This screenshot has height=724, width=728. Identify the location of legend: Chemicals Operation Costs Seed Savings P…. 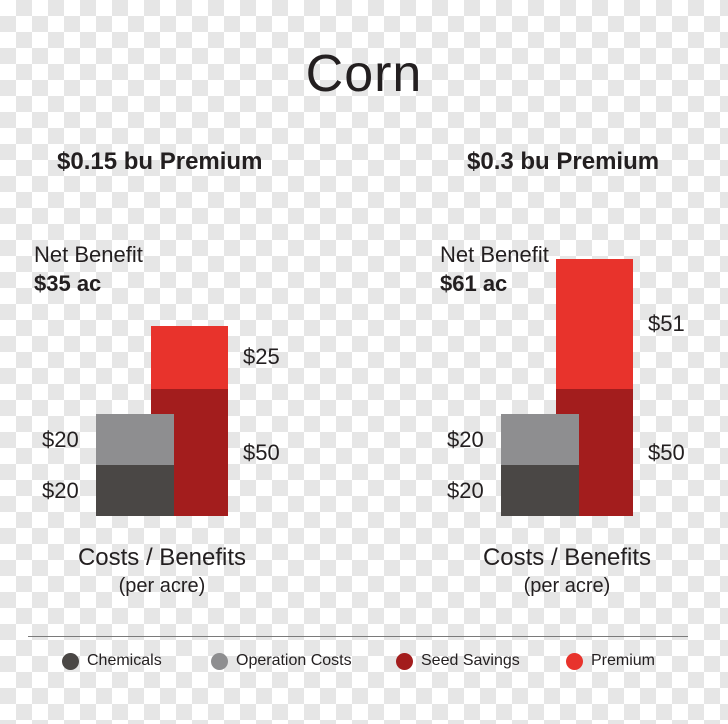
(364, 664).